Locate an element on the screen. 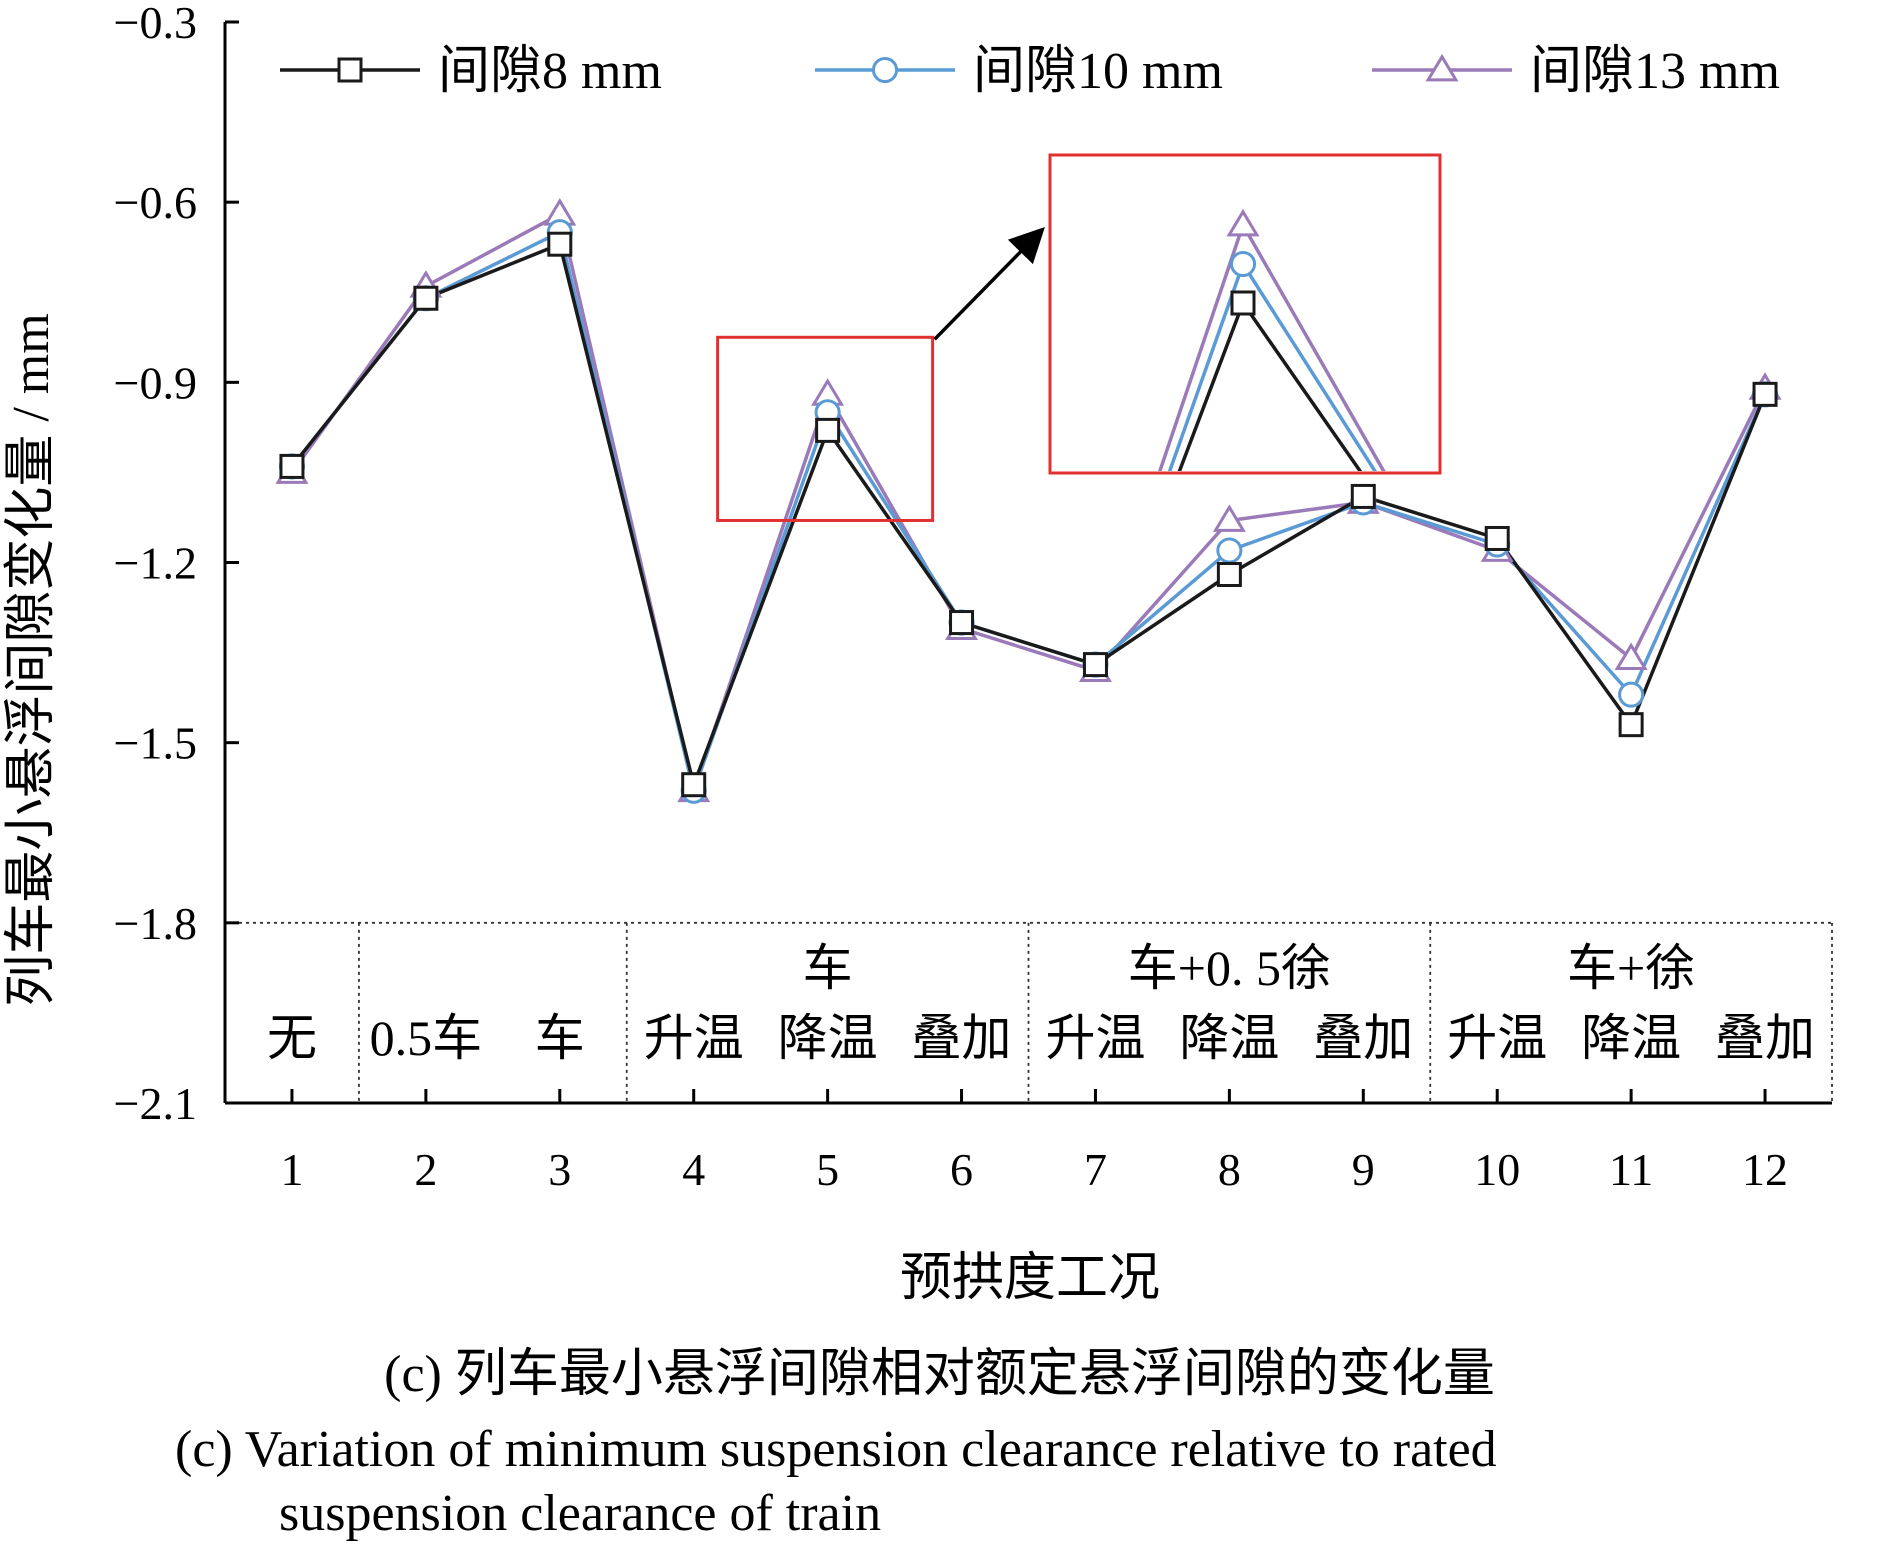 The image size is (1879, 1560). y-axis-title: 列车最小悬浮间隙变化量 / mm is located at coordinates (31, 659).